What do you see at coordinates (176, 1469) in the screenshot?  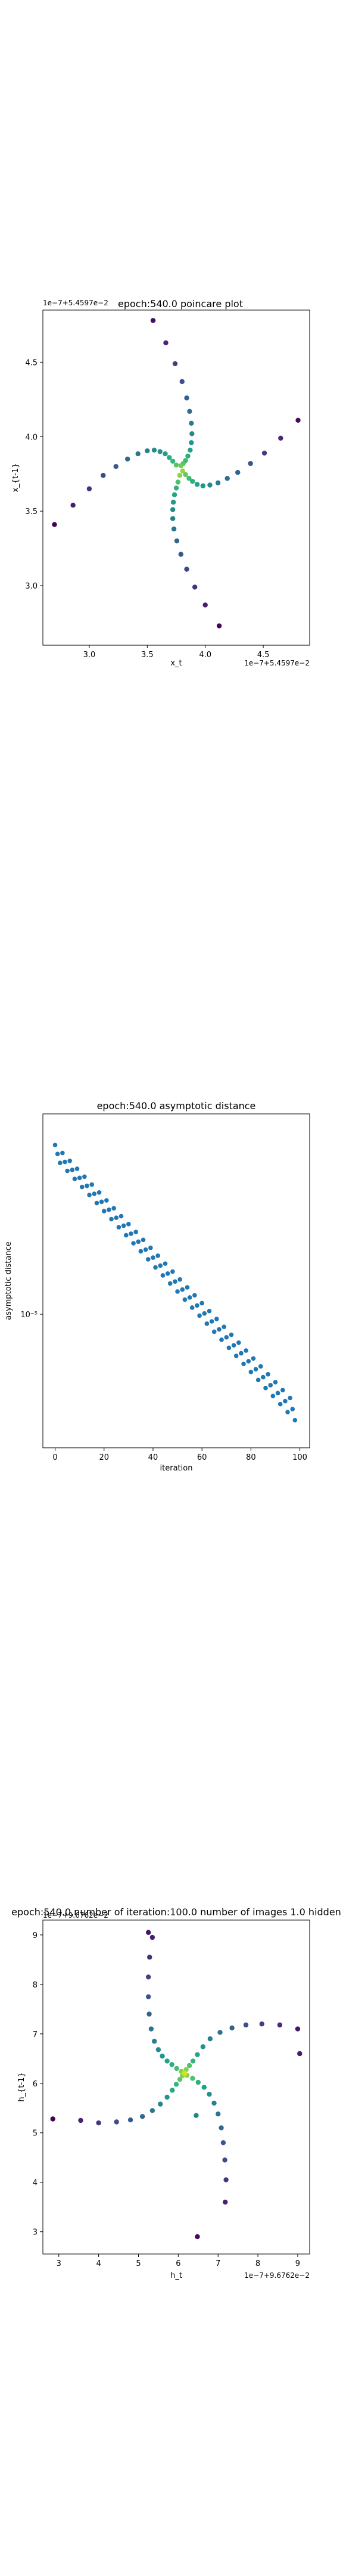 I see `asymptotic-x-label: iteration` at bounding box center [176, 1469].